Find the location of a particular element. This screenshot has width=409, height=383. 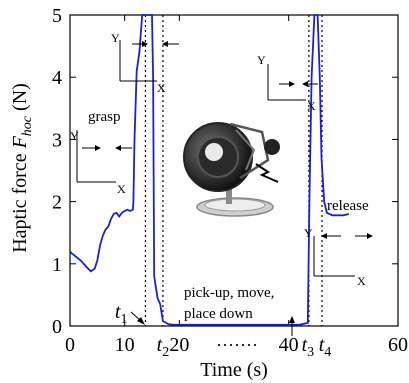

y-tick-label: 0 is located at coordinates (57, 327).